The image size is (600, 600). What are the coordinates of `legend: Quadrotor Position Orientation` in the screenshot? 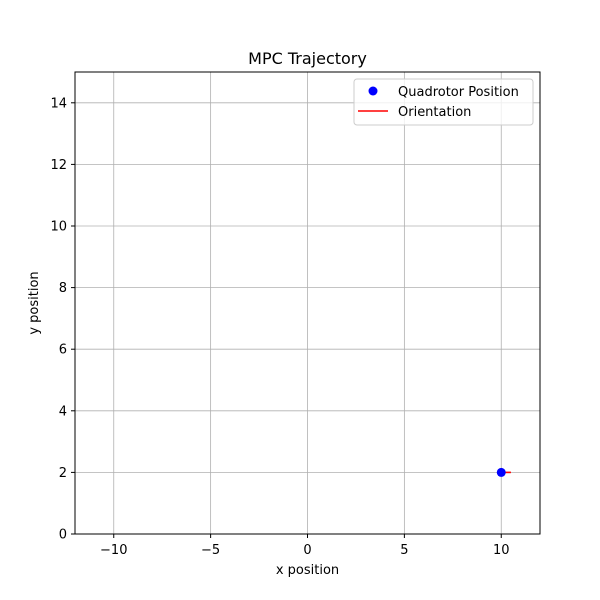 It's located at (443, 102).